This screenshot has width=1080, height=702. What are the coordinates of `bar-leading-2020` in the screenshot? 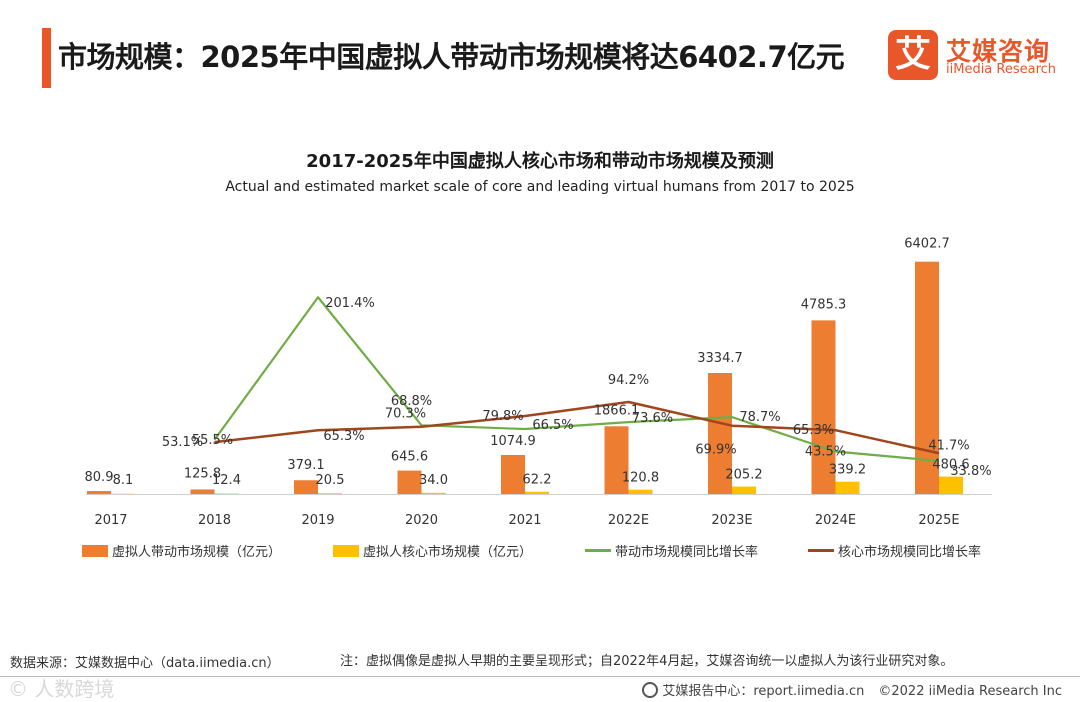 It's located at (409, 482).